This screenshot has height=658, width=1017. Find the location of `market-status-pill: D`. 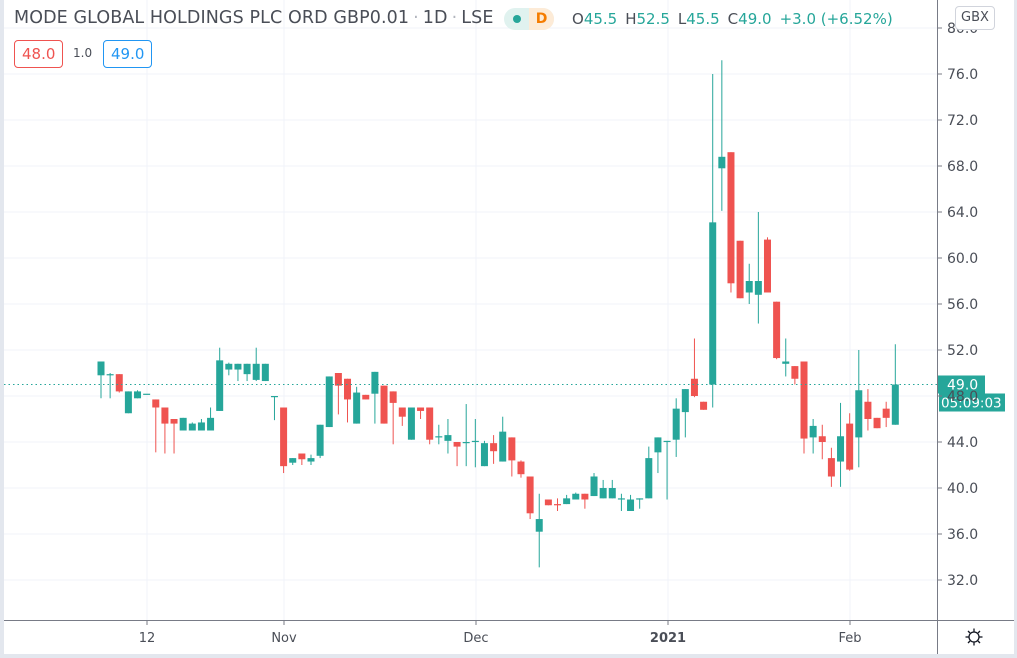

market-status-pill: D is located at coordinates (529, 19).